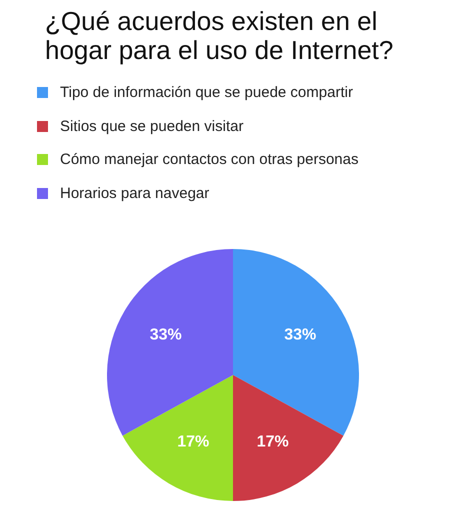 This screenshot has width=450, height=517. What do you see at coordinates (135, 193) in the screenshot?
I see `legend-label: Horarios para navegar` at bounding box center [135, 193].